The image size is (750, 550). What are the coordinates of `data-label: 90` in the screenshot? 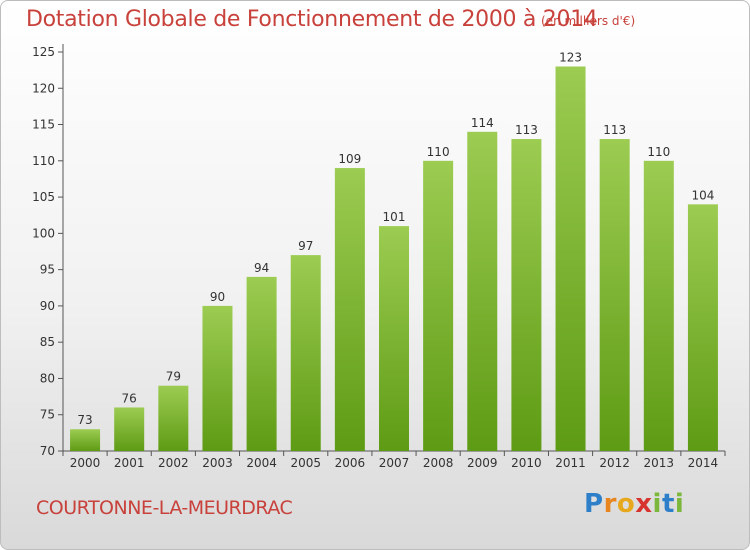 It's located at (217, 297).